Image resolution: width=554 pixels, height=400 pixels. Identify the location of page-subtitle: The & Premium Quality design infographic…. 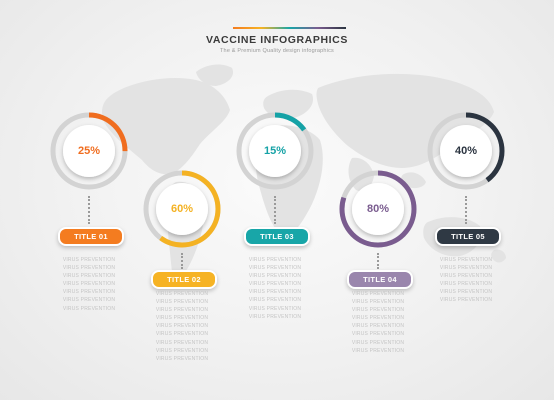
(277, 51).